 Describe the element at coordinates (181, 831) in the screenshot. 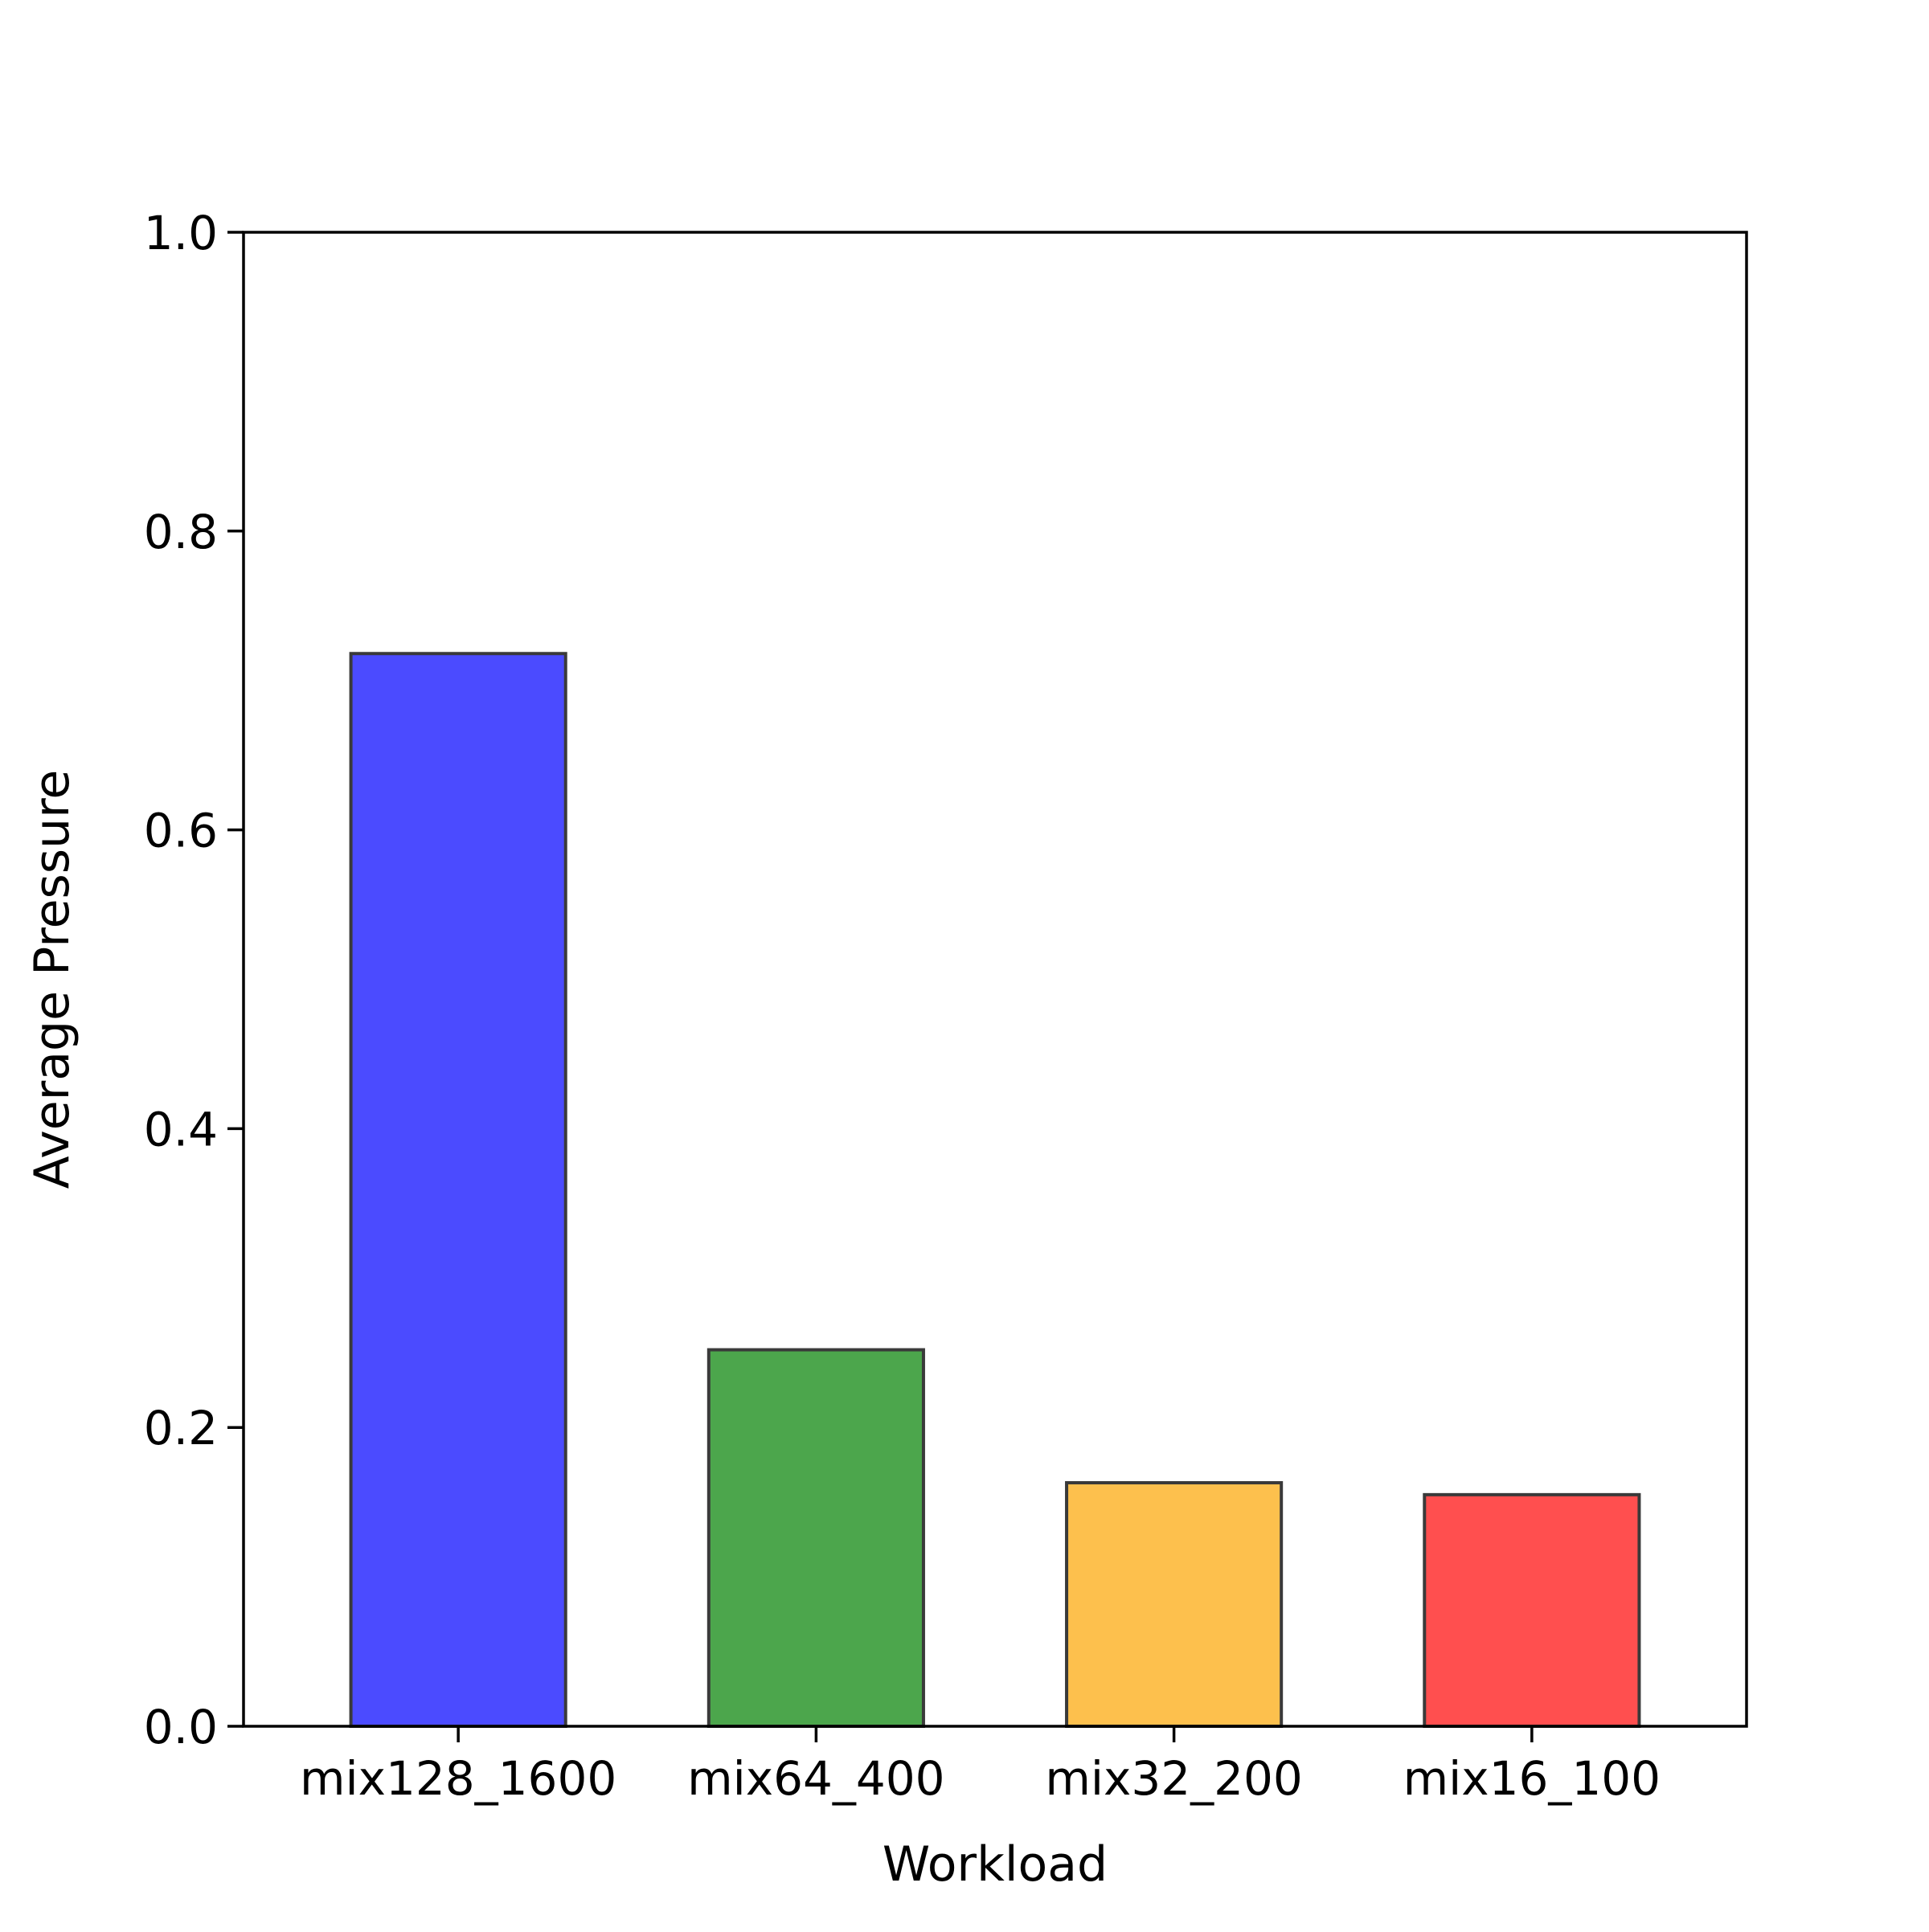

I see `y-tick-label: 0.6` at that location.